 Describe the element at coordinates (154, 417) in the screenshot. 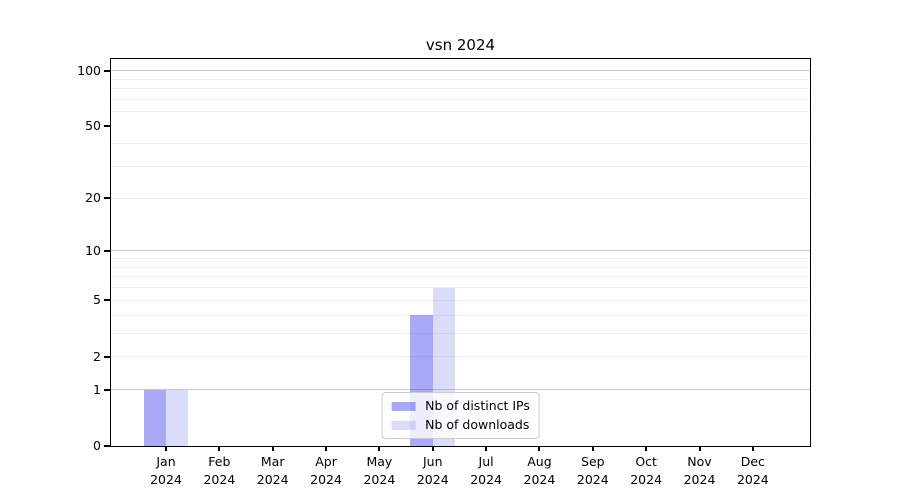

I see `bar-distinct-ips` at that location.